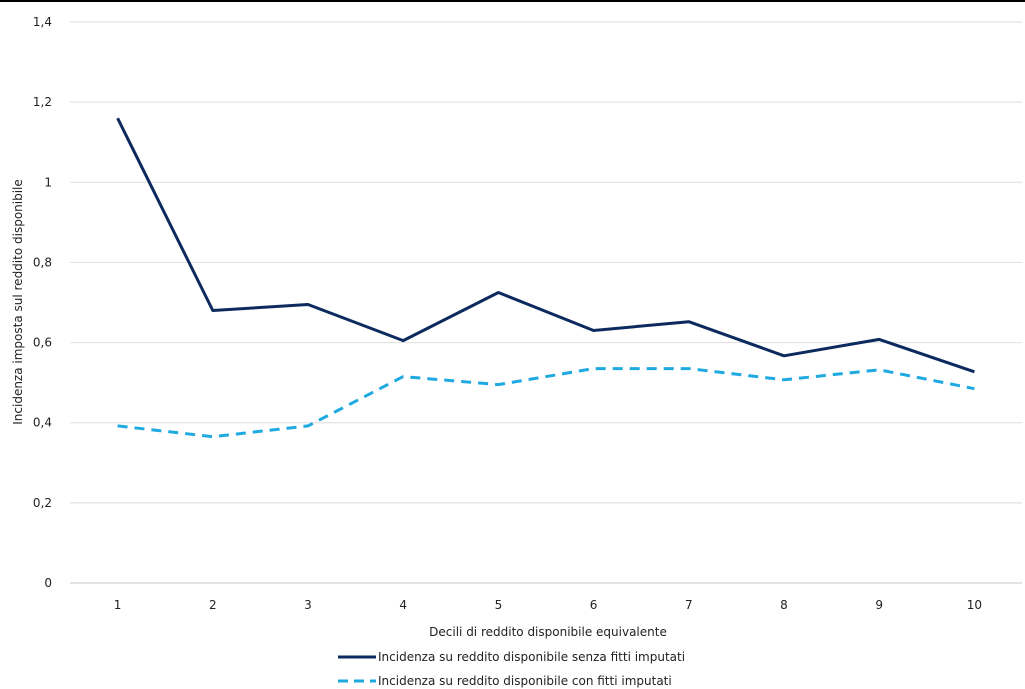 The width and height of the screenshot is (1025, 689). What do you see at coordinates (403, 605) in the screenshot?
I see `x-tick-label: 4` at bounding box center [403, 605].